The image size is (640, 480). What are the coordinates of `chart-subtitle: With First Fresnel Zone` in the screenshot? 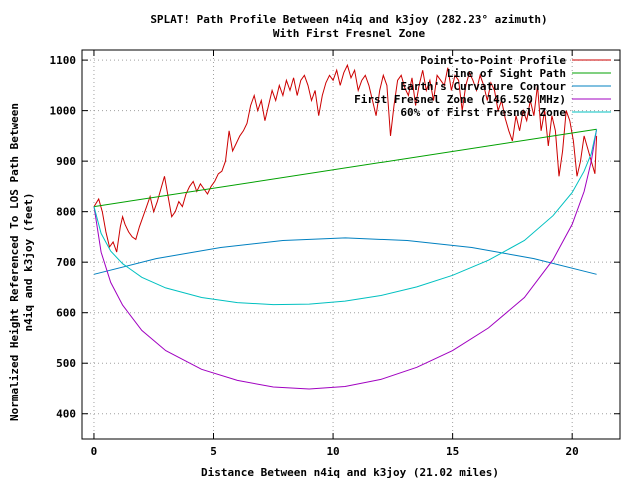 It's located at (349, 33).